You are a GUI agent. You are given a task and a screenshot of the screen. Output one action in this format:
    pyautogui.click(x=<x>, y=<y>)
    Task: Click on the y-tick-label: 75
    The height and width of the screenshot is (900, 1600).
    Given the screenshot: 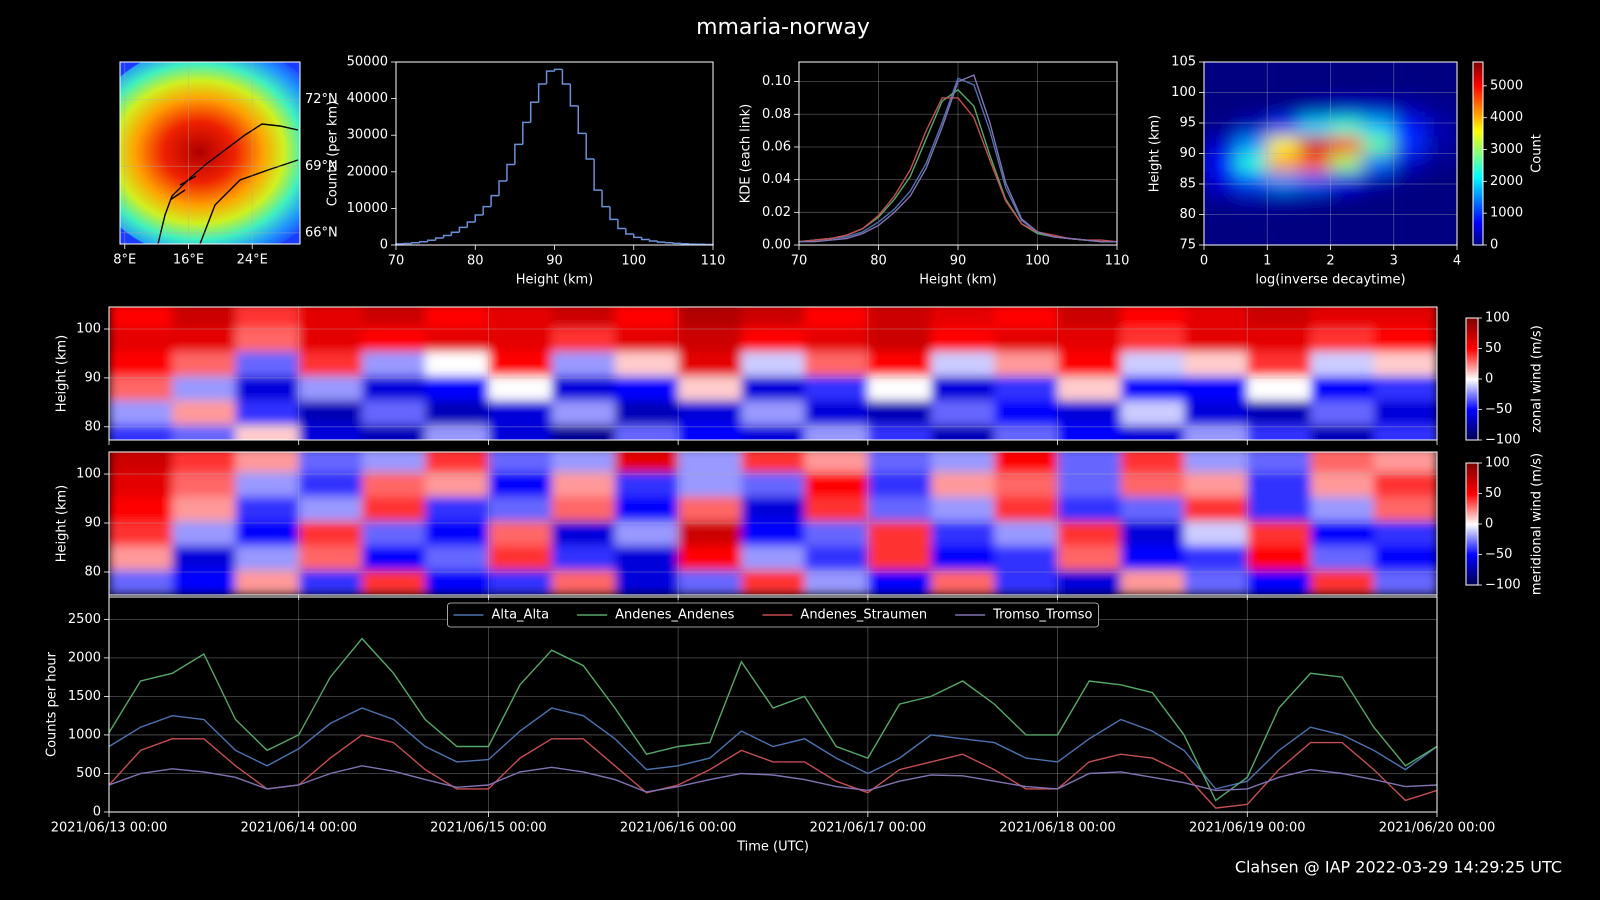 What is the action you would take?
    pyautogui.click(x=1187, y=245)
    